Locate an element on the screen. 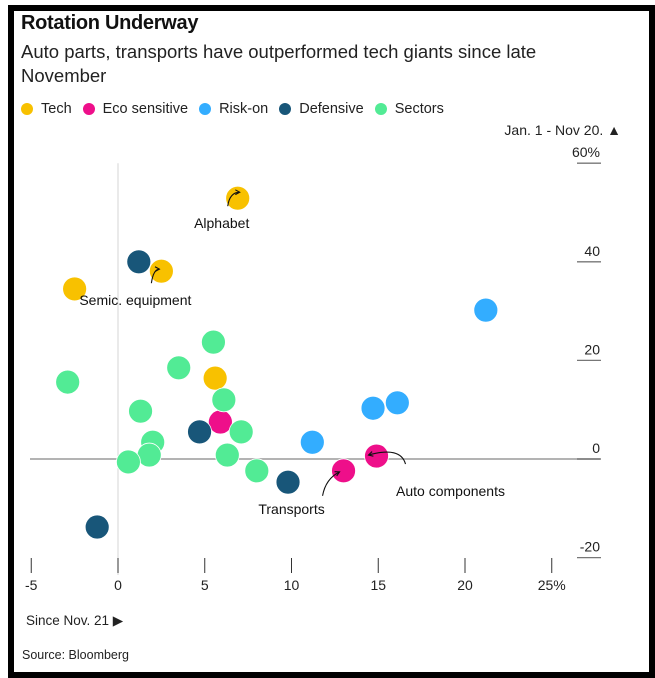  legend-item-eco-sensitive: Eco sensitive is located at coordinates (135, 109).